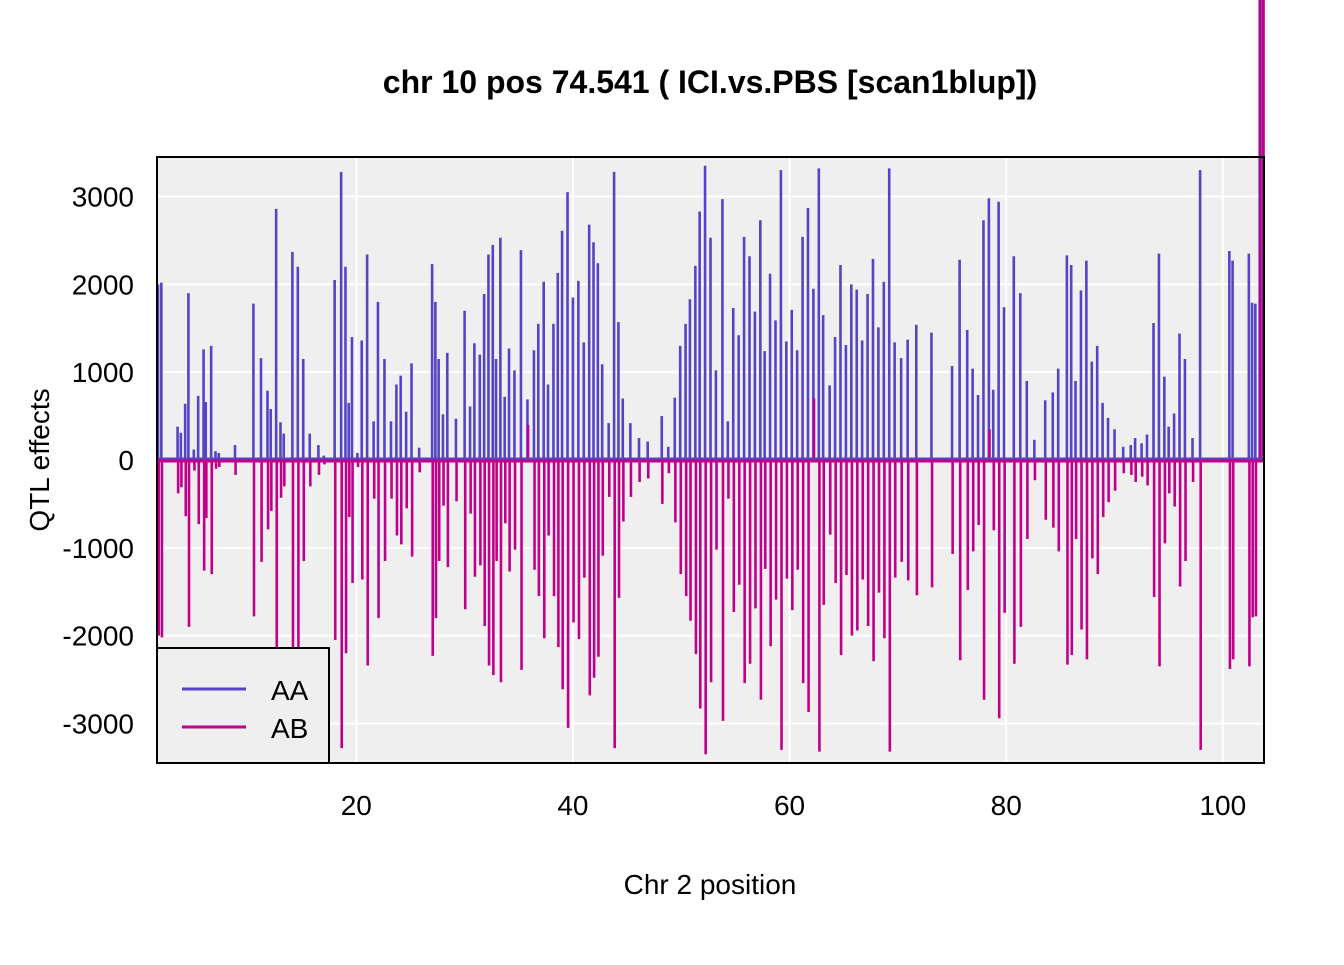  I want to click on y-axis-ticks: -3000 -2000 -1000 0 1000 2000 3000, so click(98, 461).